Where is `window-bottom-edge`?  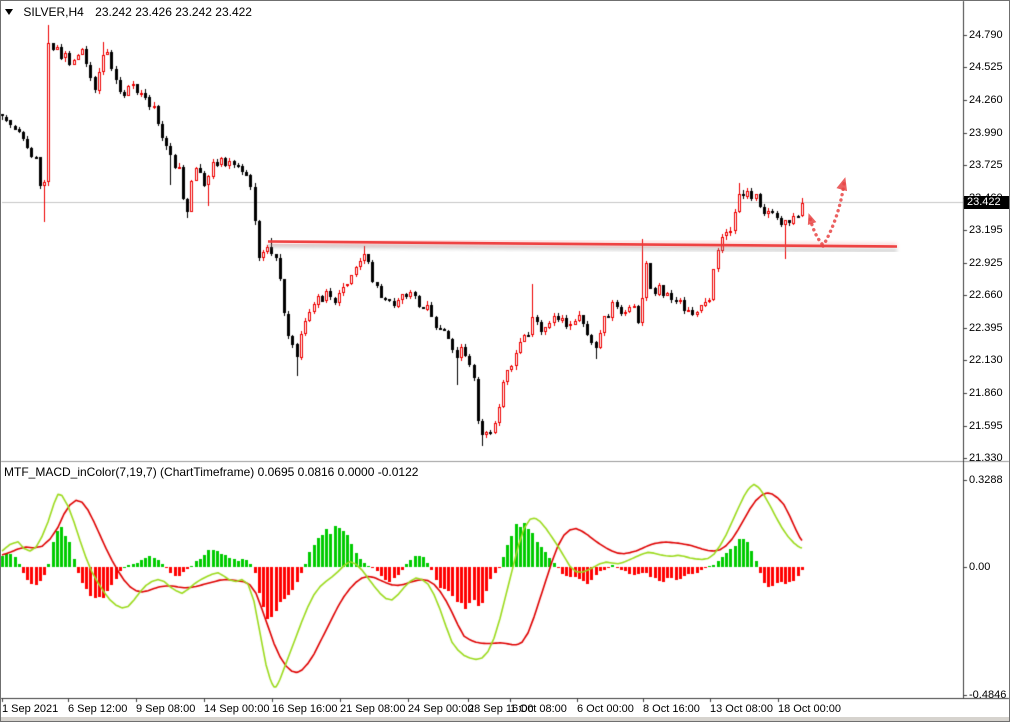 window-bottom-edge is located at coordinates (505, 719).